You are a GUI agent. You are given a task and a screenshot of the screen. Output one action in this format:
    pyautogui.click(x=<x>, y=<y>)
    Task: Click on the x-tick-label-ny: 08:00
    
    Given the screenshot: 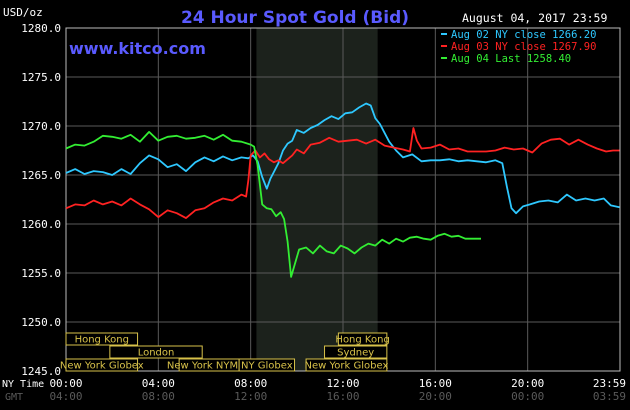 What is the action you would take?
    pyautogui.click(x=250, y=383)
    